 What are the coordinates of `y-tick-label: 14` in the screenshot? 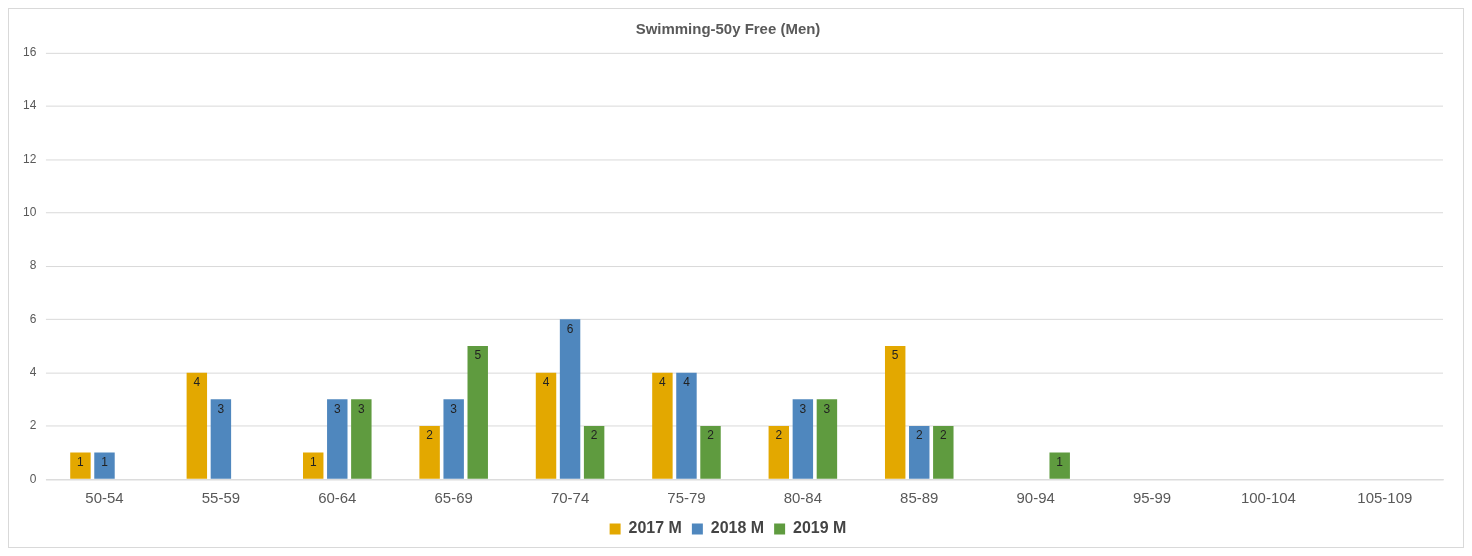 It's located at (30, 105).